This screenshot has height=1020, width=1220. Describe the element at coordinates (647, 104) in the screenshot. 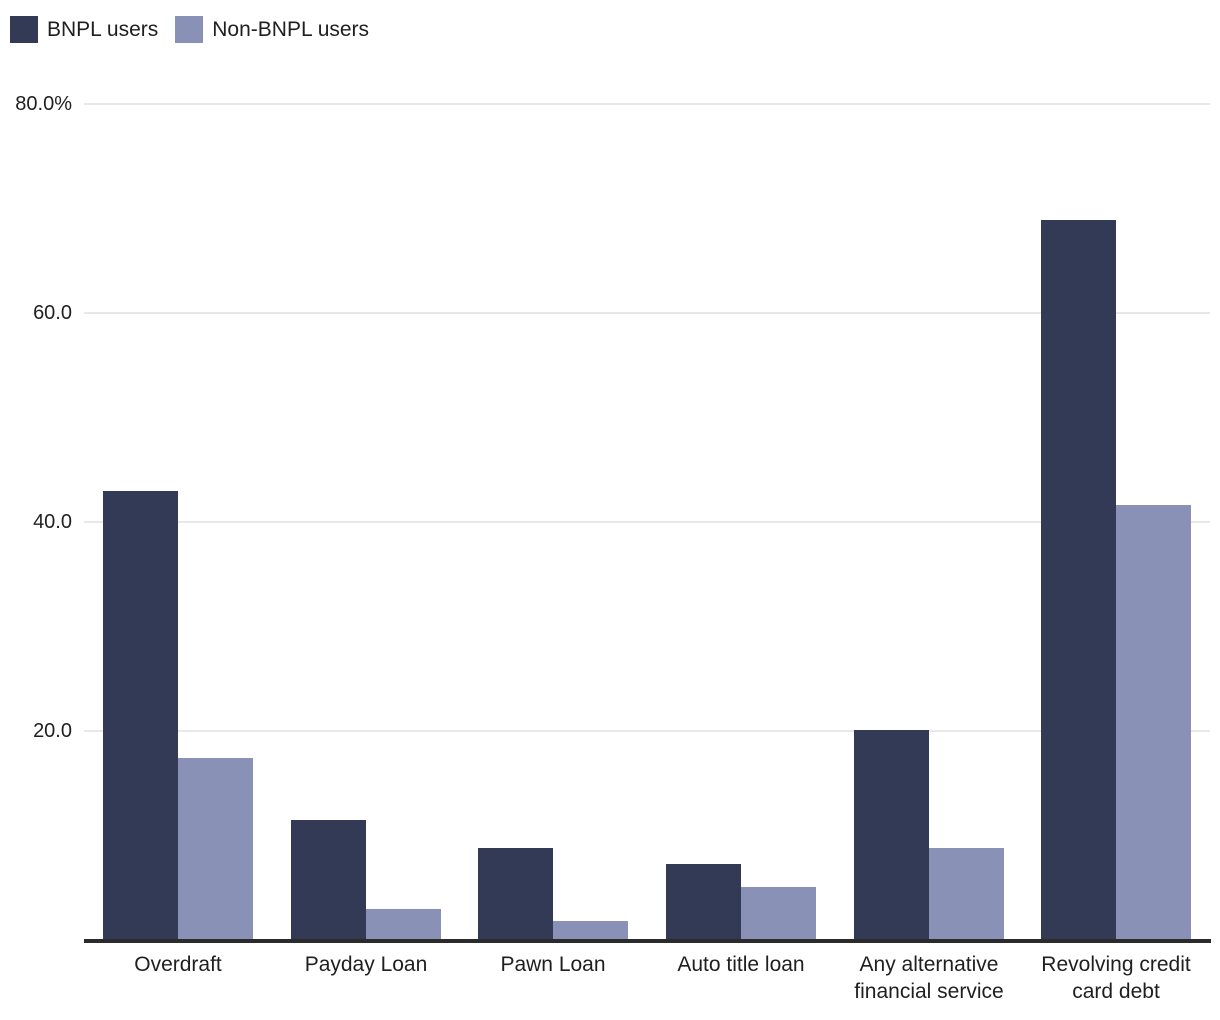

I see `gridline` at that location.